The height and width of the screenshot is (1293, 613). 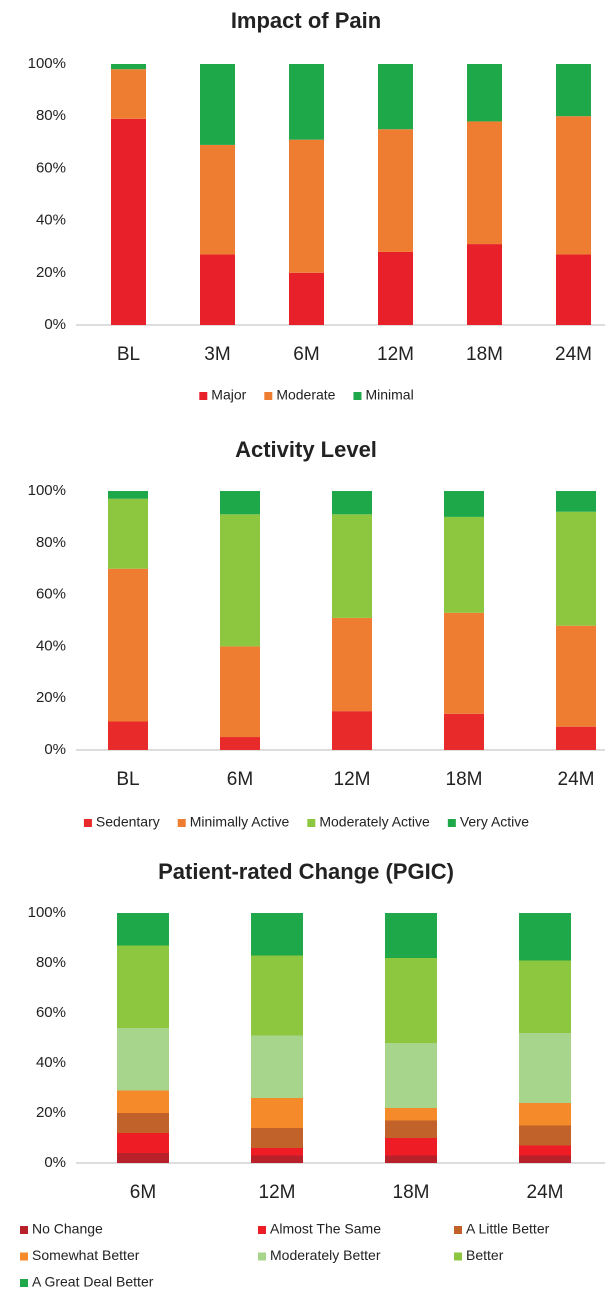 What do you see at coordinates (86, 1255) in the screenshot?
I see `legend-label: Somewhat Better` at bounding box center [86, 1255].